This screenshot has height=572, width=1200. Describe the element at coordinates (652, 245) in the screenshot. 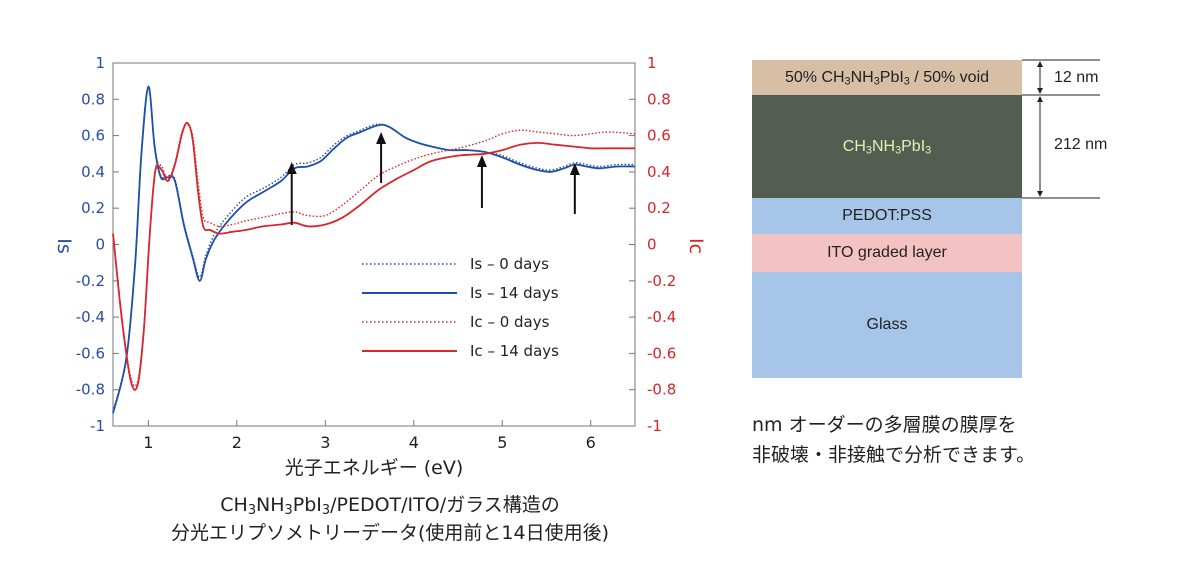

I see `y-tick-label-right: 0` at that location.